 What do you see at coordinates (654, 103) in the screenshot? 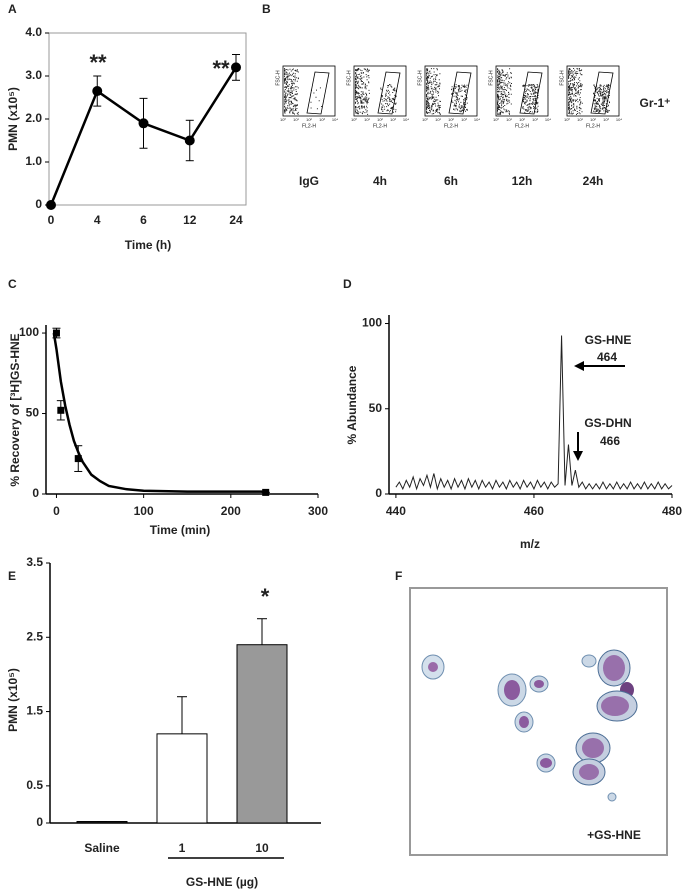
I see `marker-label: Gr-1⁺` at bounding box center [654, 103].